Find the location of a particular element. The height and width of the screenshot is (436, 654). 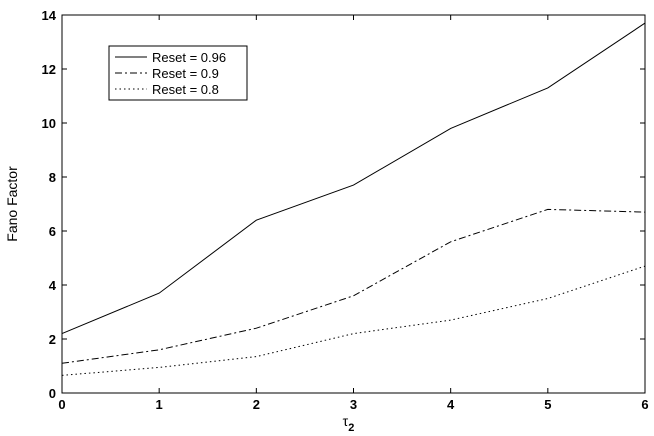

y-tick-label: 0 is located at coordinates (52, 393).